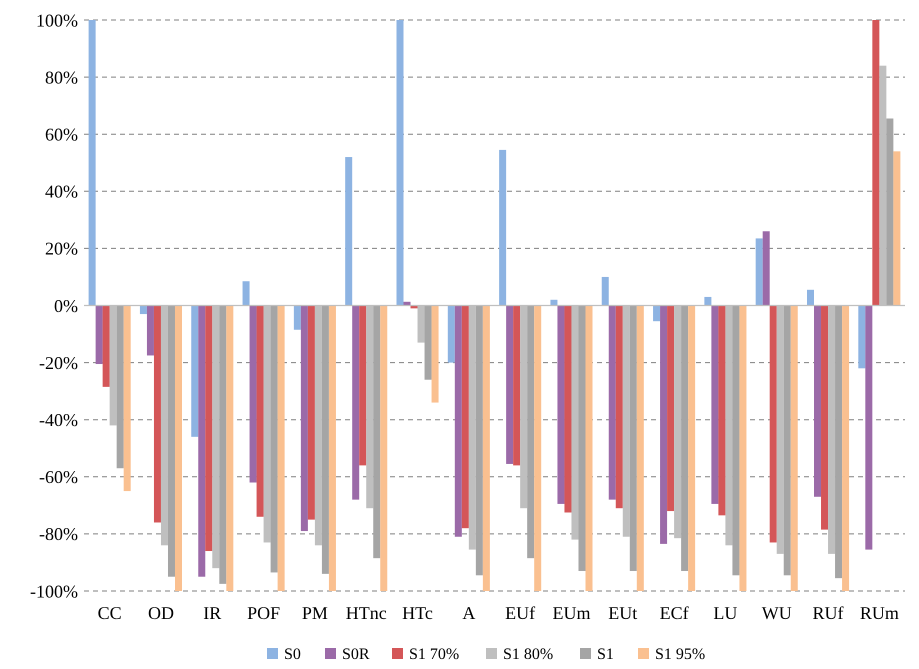 The image size is (919, 669). I want to click on y-tick-label: 0%, so click(66, 306).